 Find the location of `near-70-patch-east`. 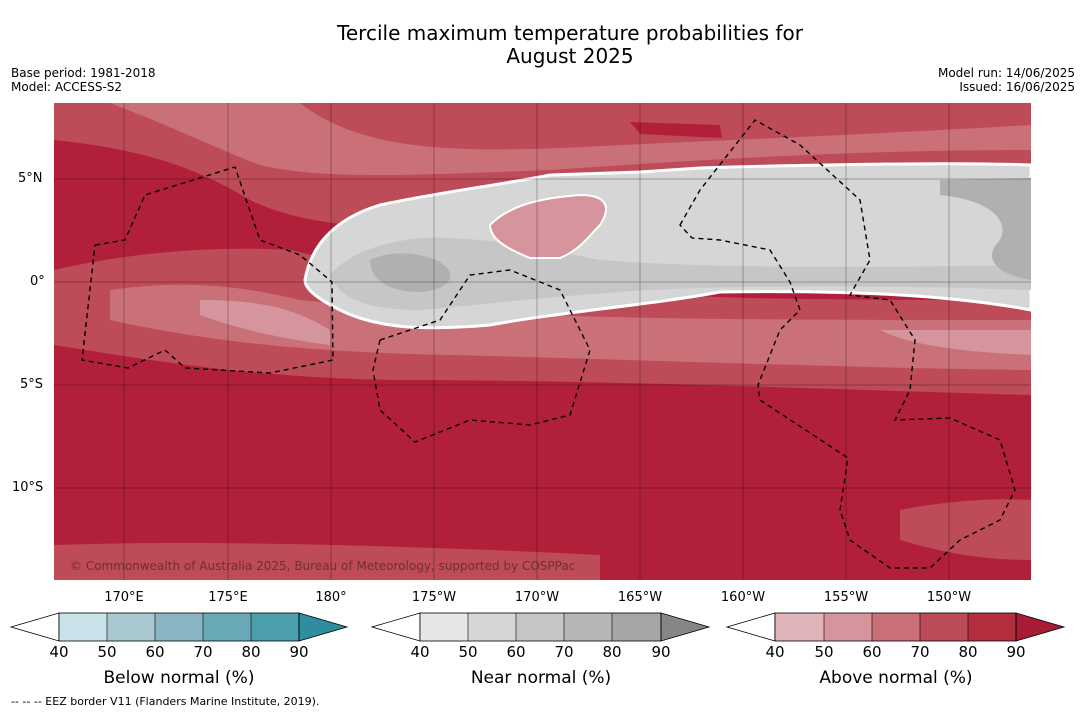

near-70-patch-east is located at coordinates (985, 229).